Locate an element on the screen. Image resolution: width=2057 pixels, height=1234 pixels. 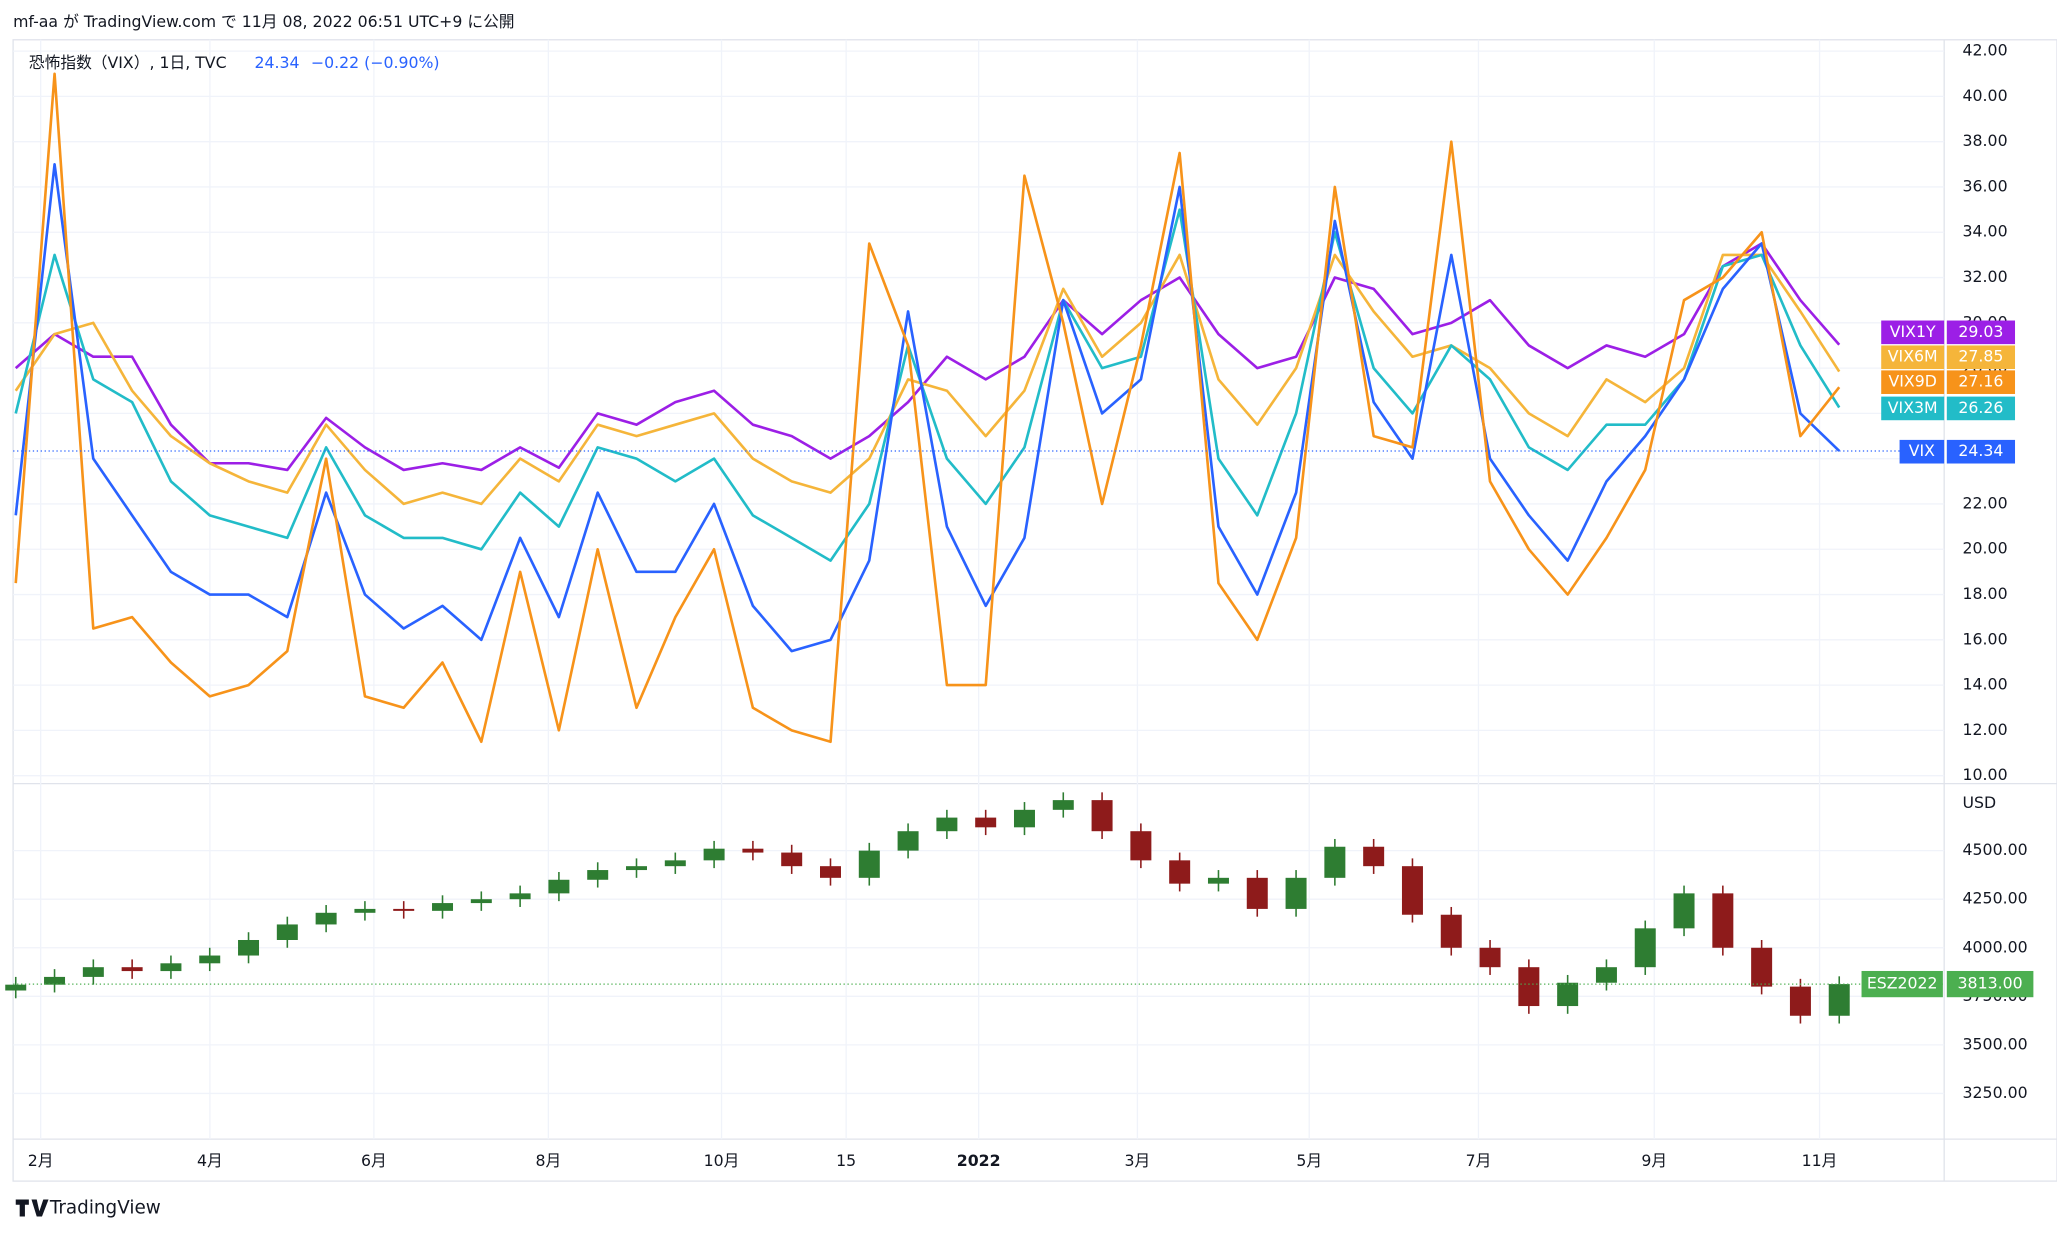
footer-logo: TradingView is located at coordinates (88, 1208).